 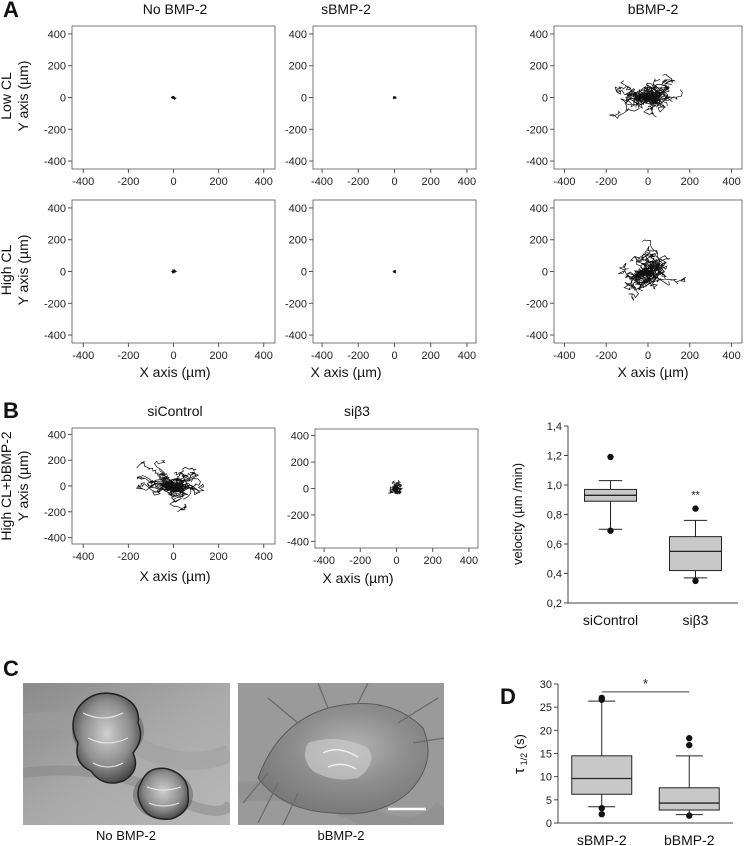 What do you see at coordinates (546, 731) in the screenshot?
I see `y-tick-label: 20` at bounding box center [546, 731].